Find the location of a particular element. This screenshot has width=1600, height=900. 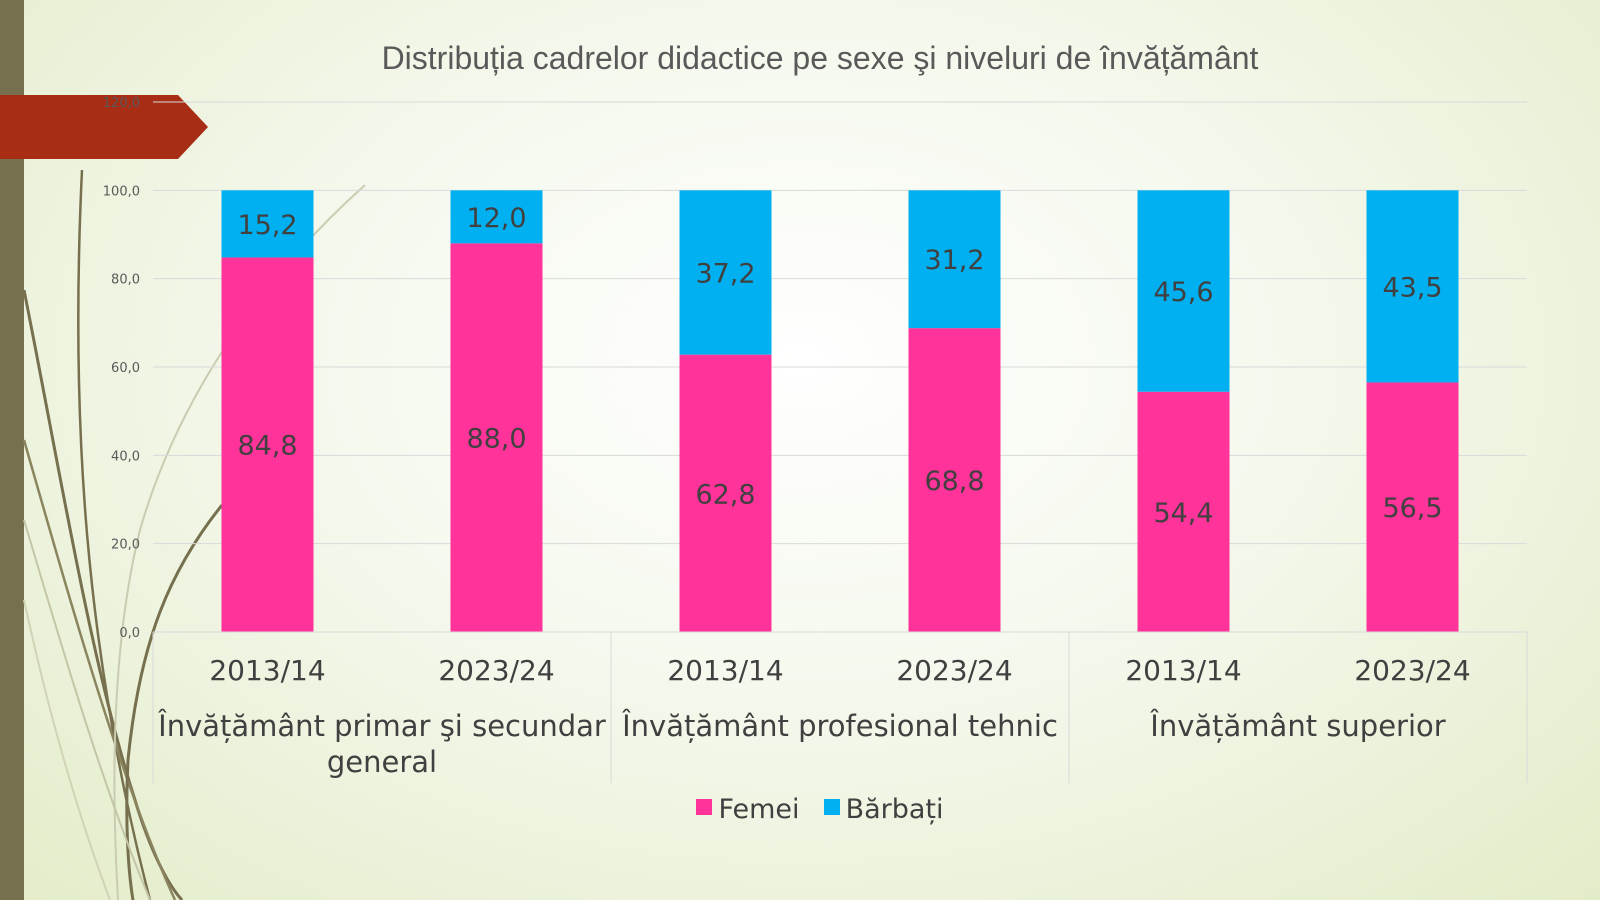

legend-item: Bărbați is located at coordinates (883, 809).